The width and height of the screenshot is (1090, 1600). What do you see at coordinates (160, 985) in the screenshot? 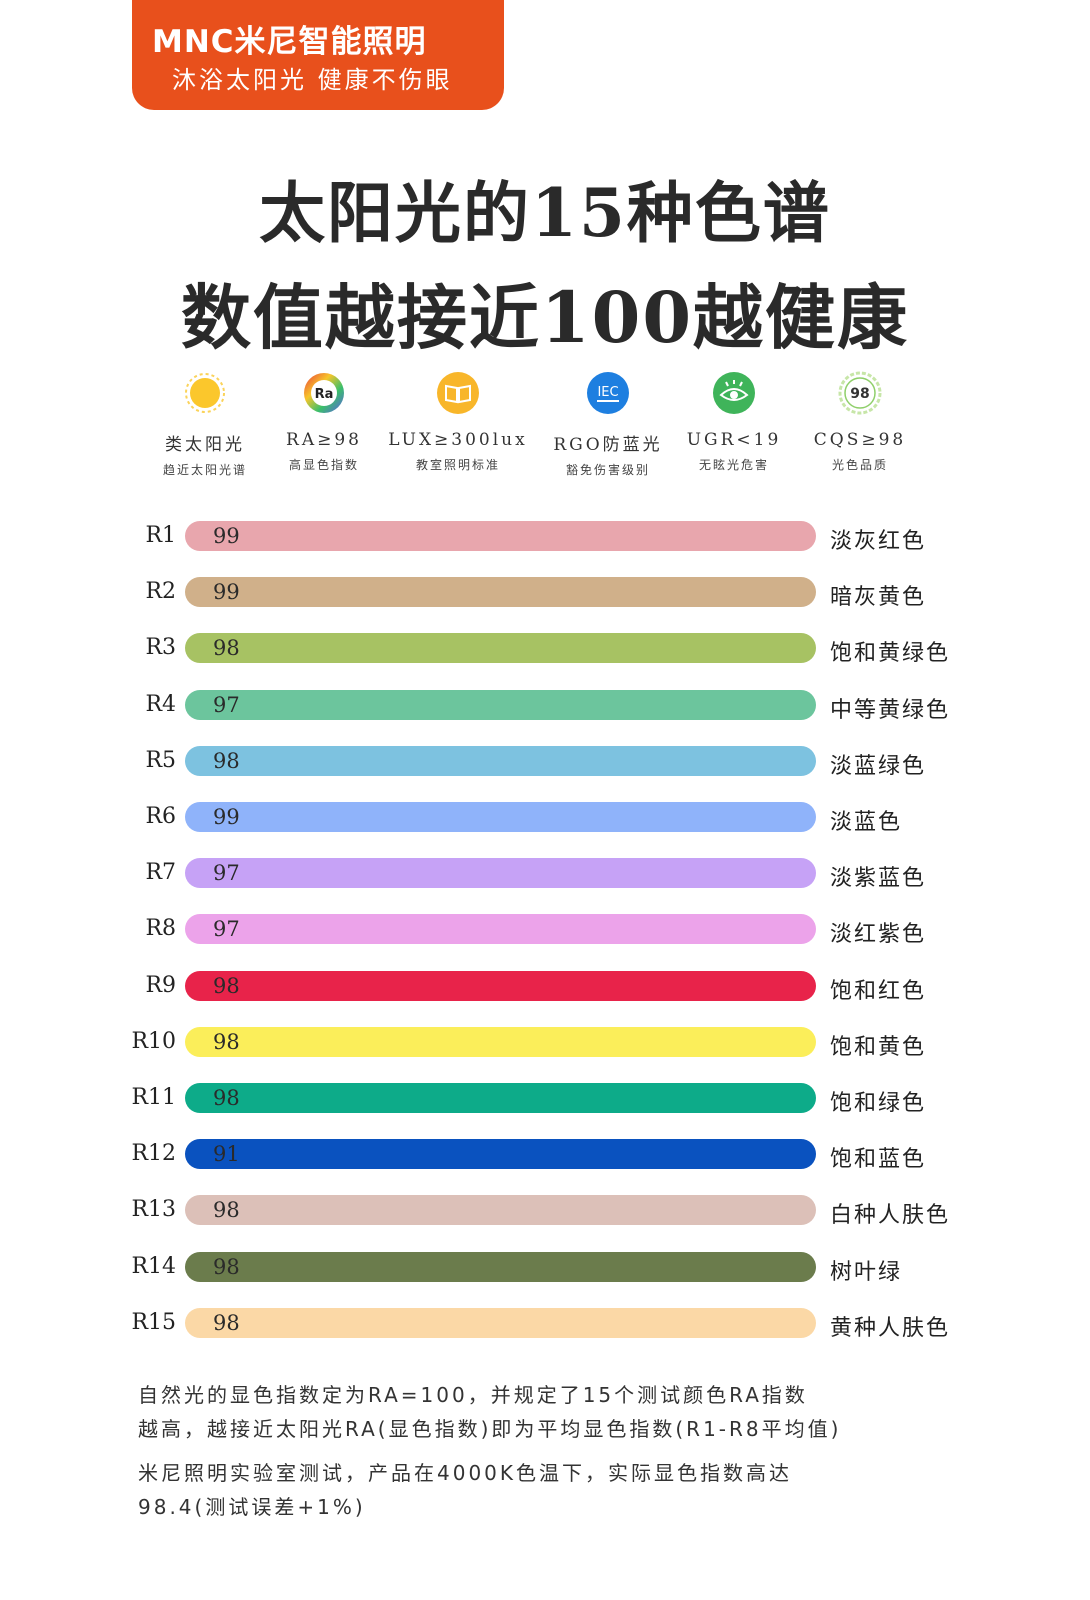
I see `color-code-label: R9` at bounding box center [160, 985].